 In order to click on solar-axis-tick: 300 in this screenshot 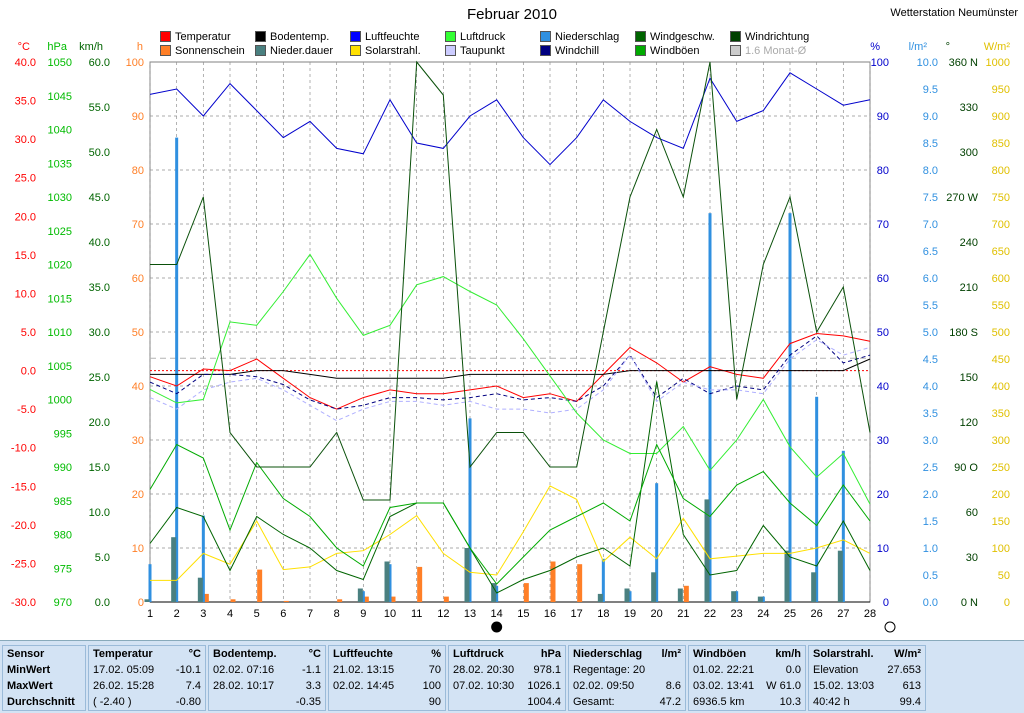, I will do `click(1001, 441)`.